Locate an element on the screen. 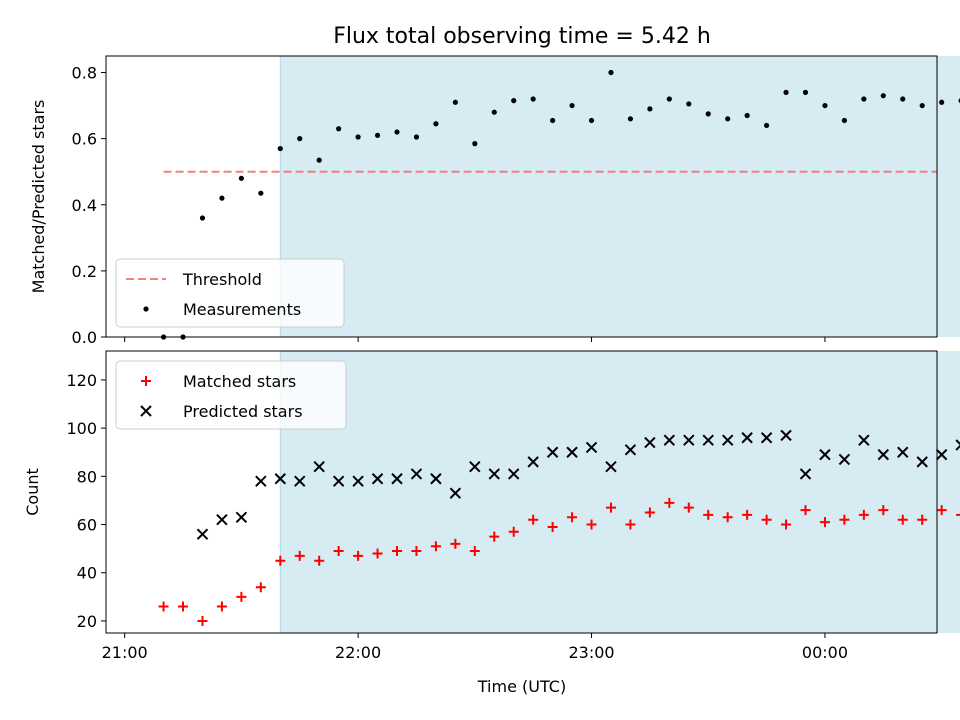 The height and width of the screenshot is (720, 960). x-tick-label: 22:00 is located at coordinates (358, 652).